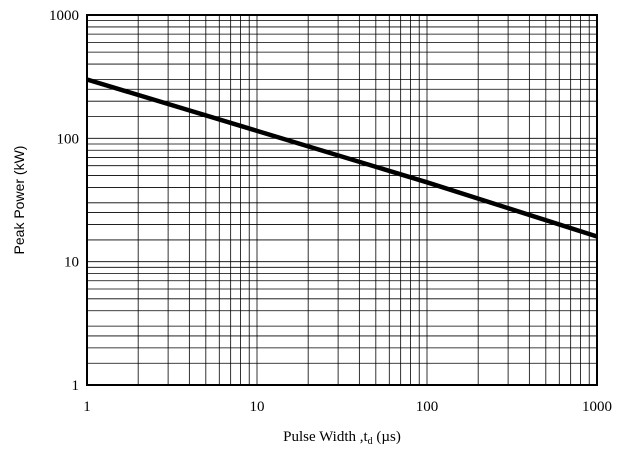 The image size is (622, 456). Describe the element at coordinates (427, 407) in the screenshot. I see `x-tick-label: 100` at that location.